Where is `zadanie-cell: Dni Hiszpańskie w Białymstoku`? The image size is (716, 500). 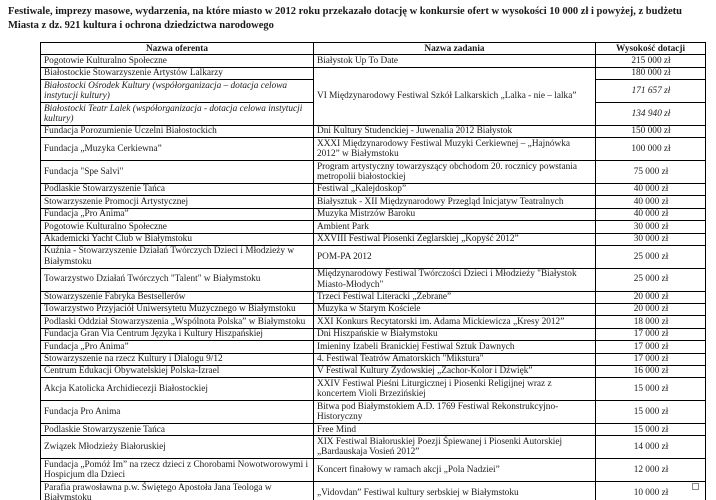
zadanie-cell: Dni Hiszpańskie w Białymstoku is located at coordinates (454, 334).